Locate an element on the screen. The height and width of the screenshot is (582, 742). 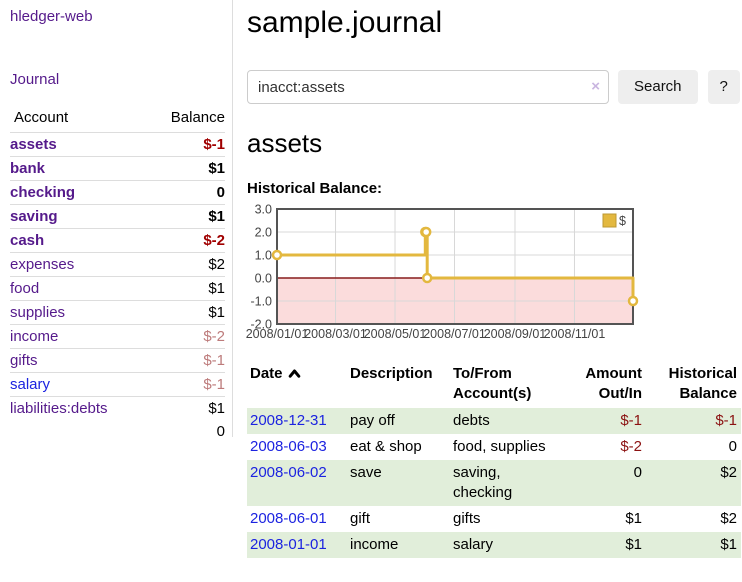
account-balance: $2 is located at coordinates (184, 264).